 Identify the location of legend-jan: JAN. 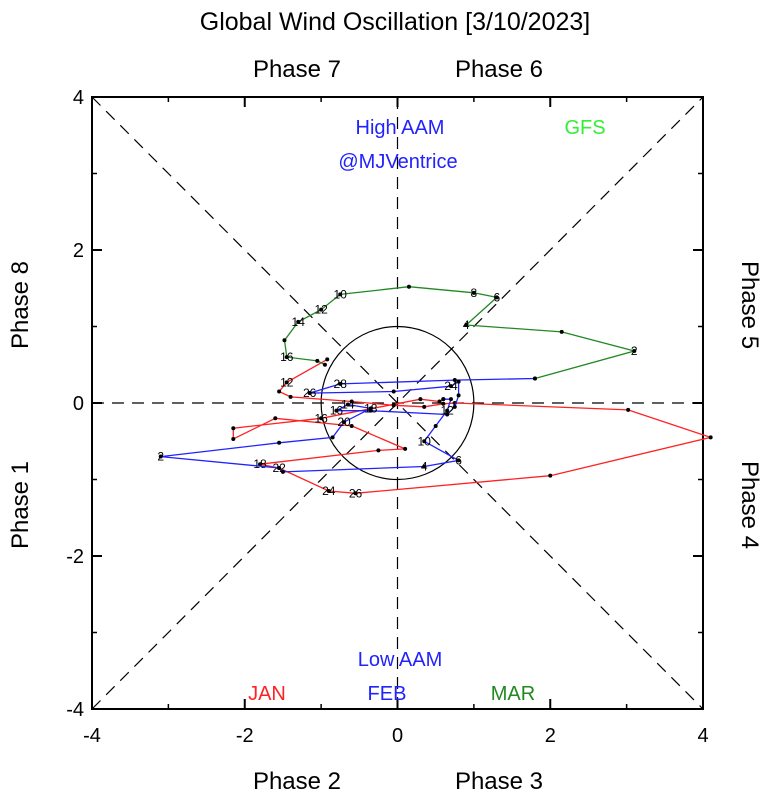
(267, 694).